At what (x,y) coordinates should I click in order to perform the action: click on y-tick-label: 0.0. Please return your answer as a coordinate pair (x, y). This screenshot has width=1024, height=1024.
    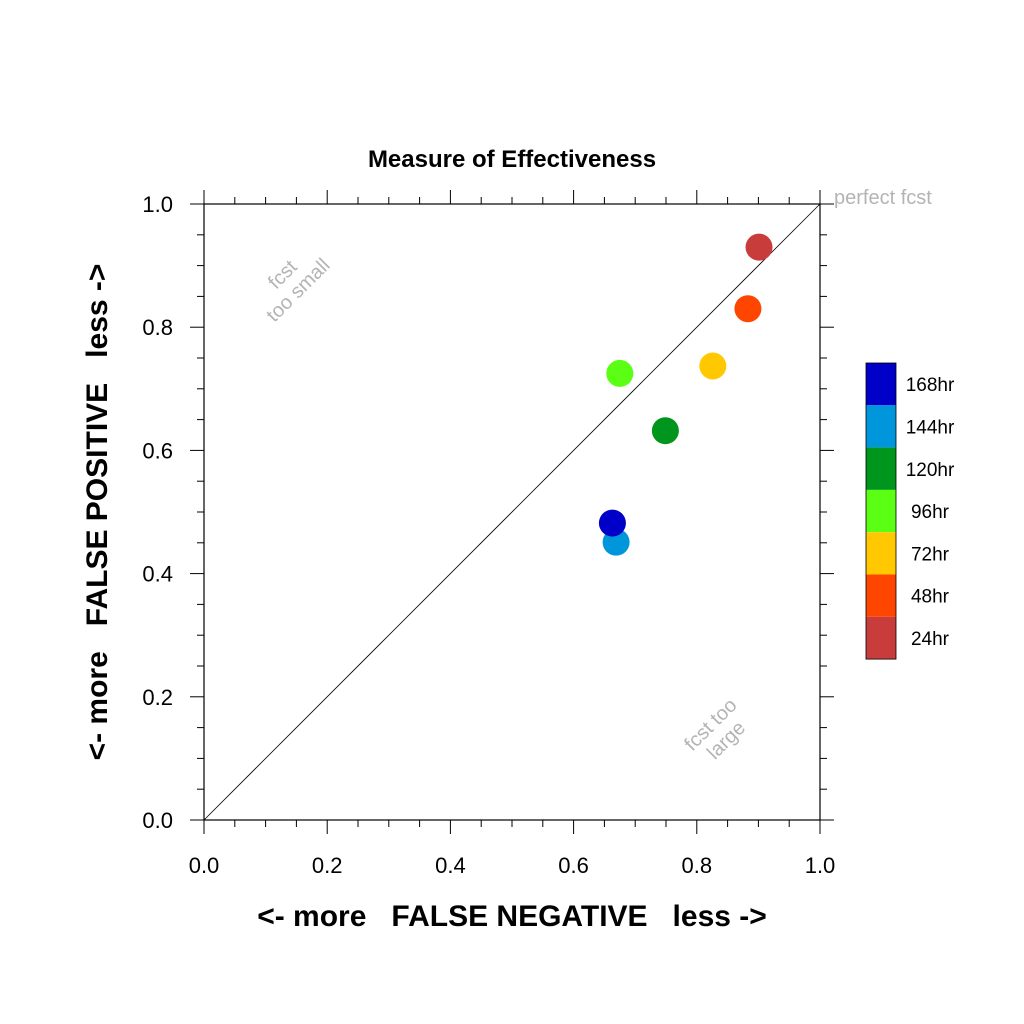
    Looking at the image, I should click on (157, 820).